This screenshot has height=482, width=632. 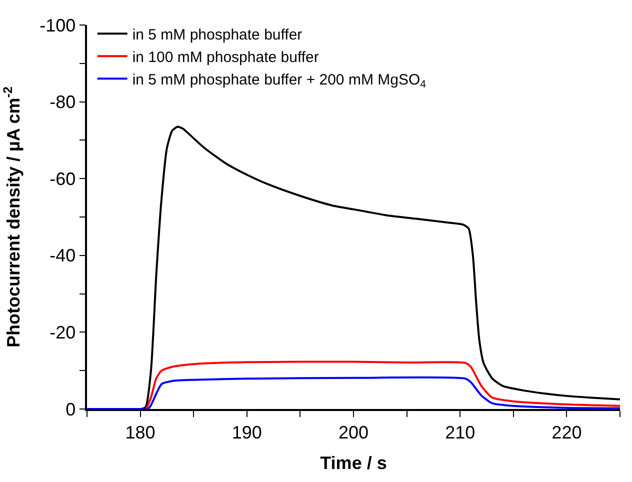 What do you see at coordinates (225, 57) in the screenshot?
I see `legend-label: in 100 mM phosphate buffer` at bounding box center [225, 57].